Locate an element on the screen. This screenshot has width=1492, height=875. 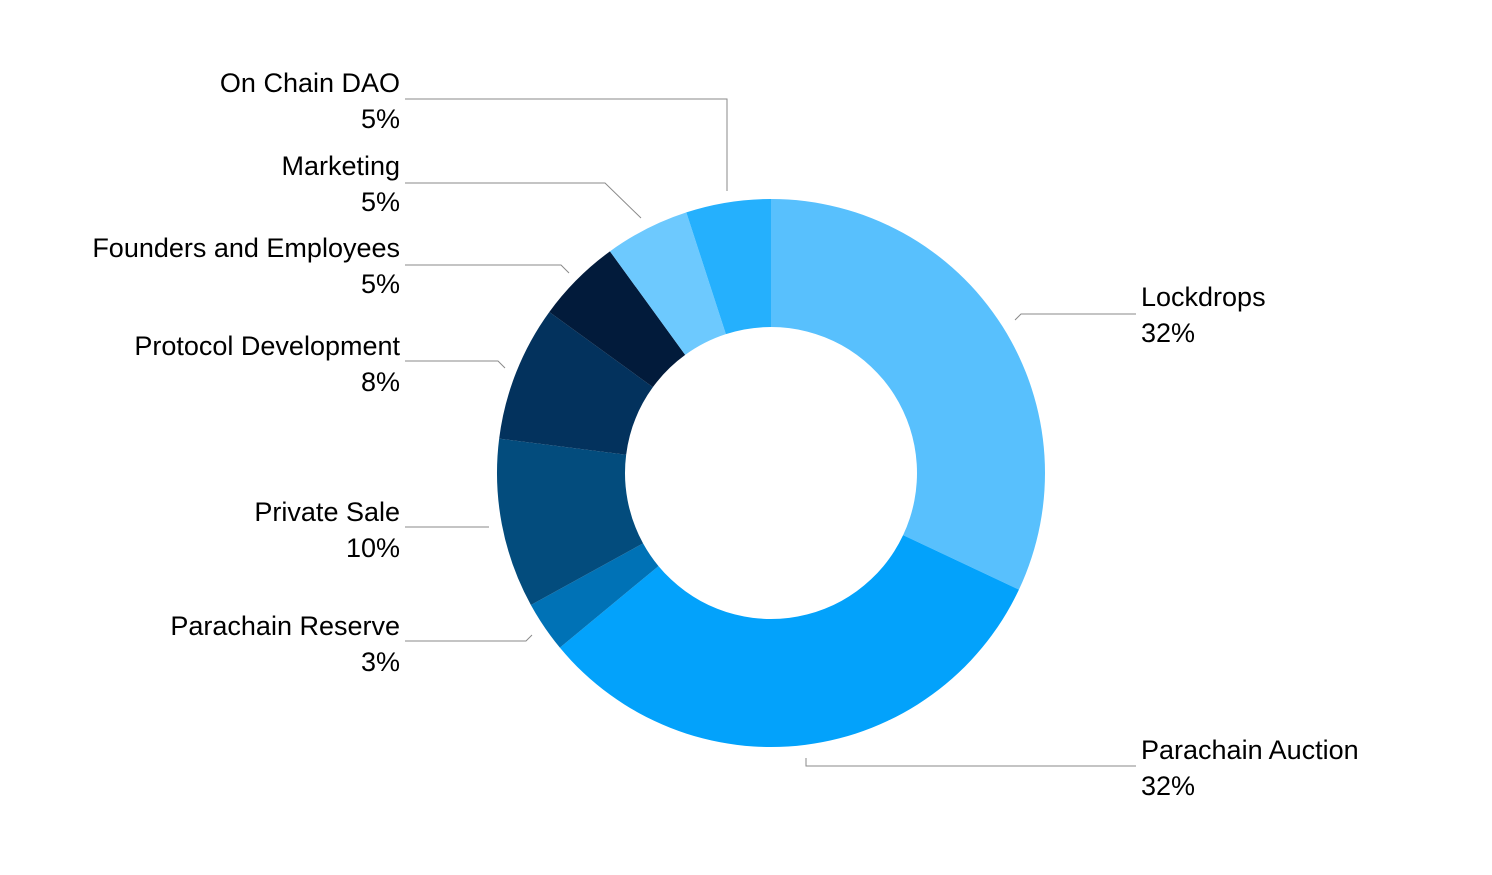
slice-percent-protocol-development: 8% is located at coordinates (380, 382).